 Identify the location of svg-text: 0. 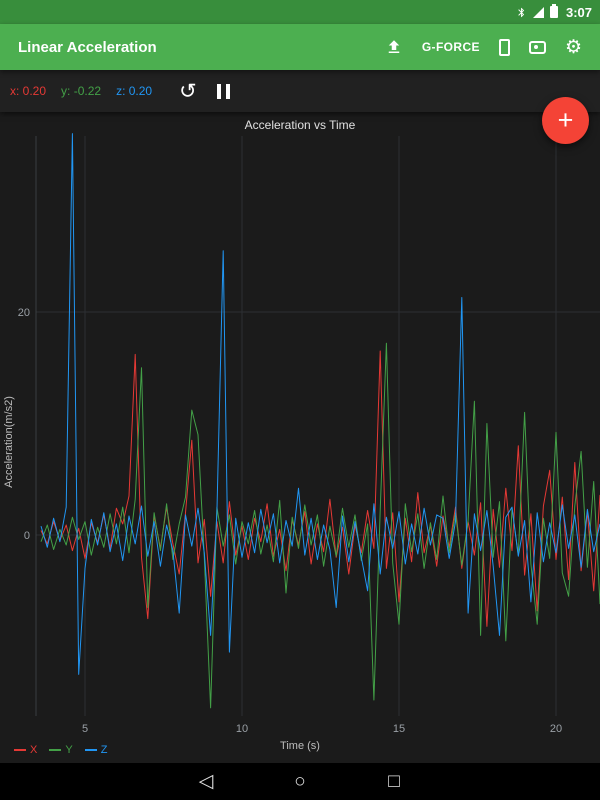
(27, 536).